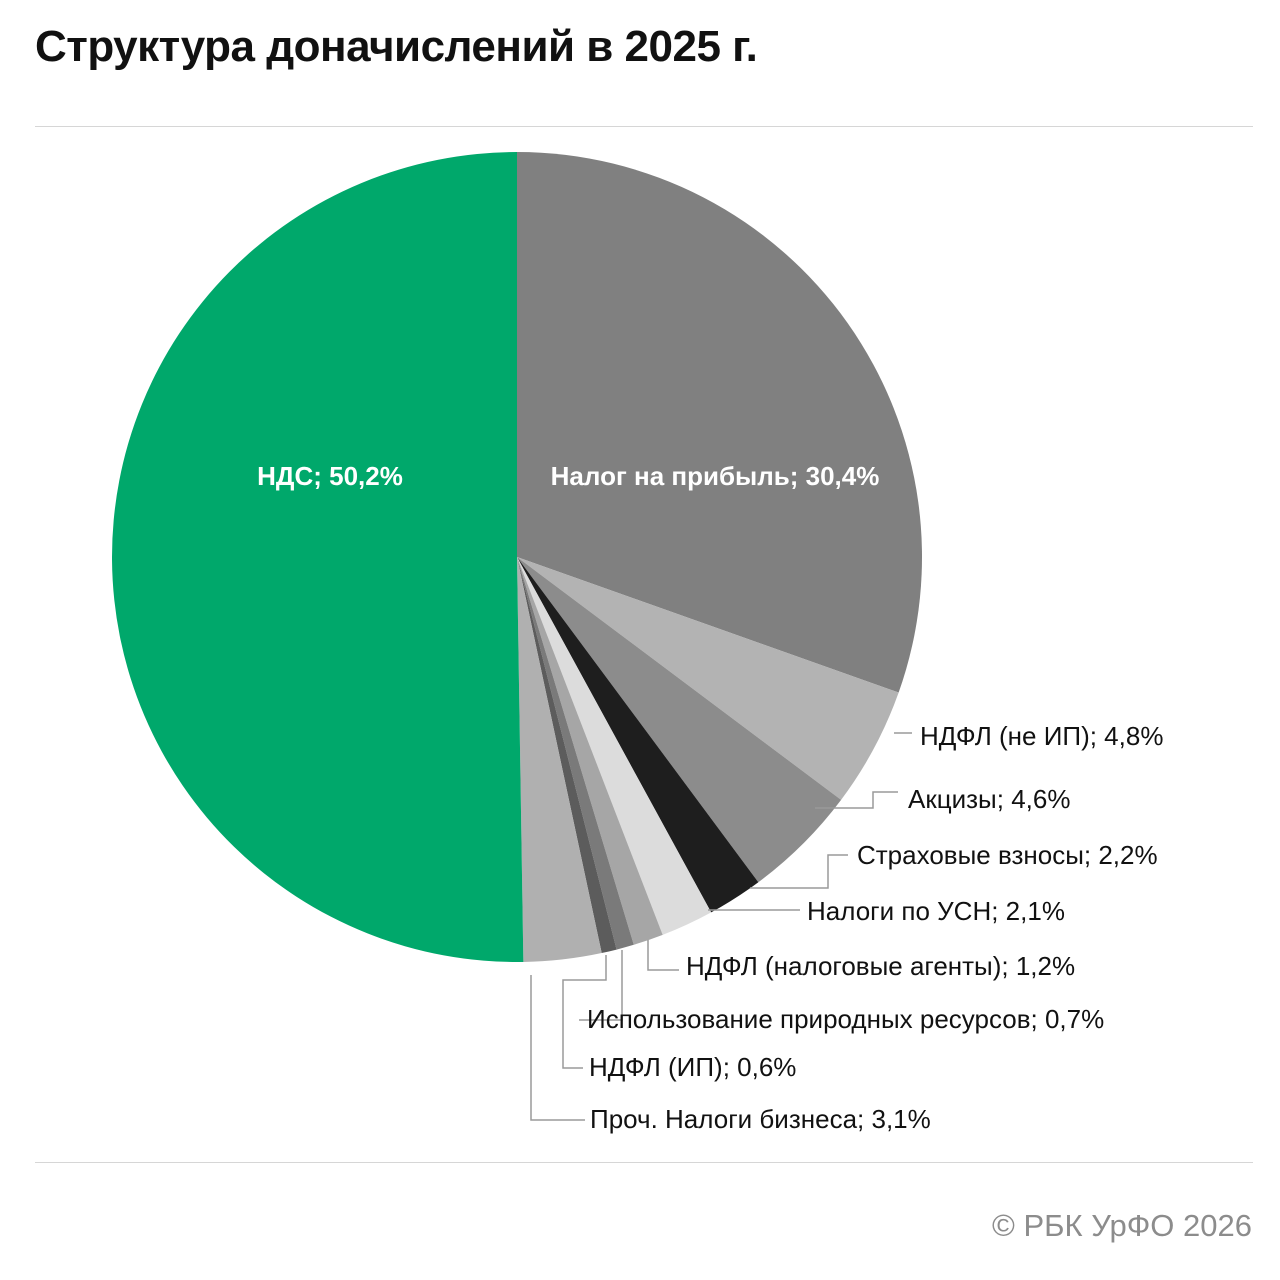 The height and width of the screenshot is (1280, 1280). Describe the element at coordinates (644, 1162) in the screenshot. I see `bottom-divider` at that location.